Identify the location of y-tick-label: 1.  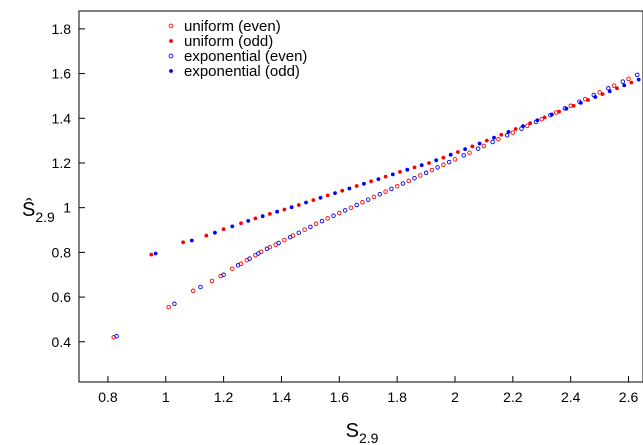
(67, 208).